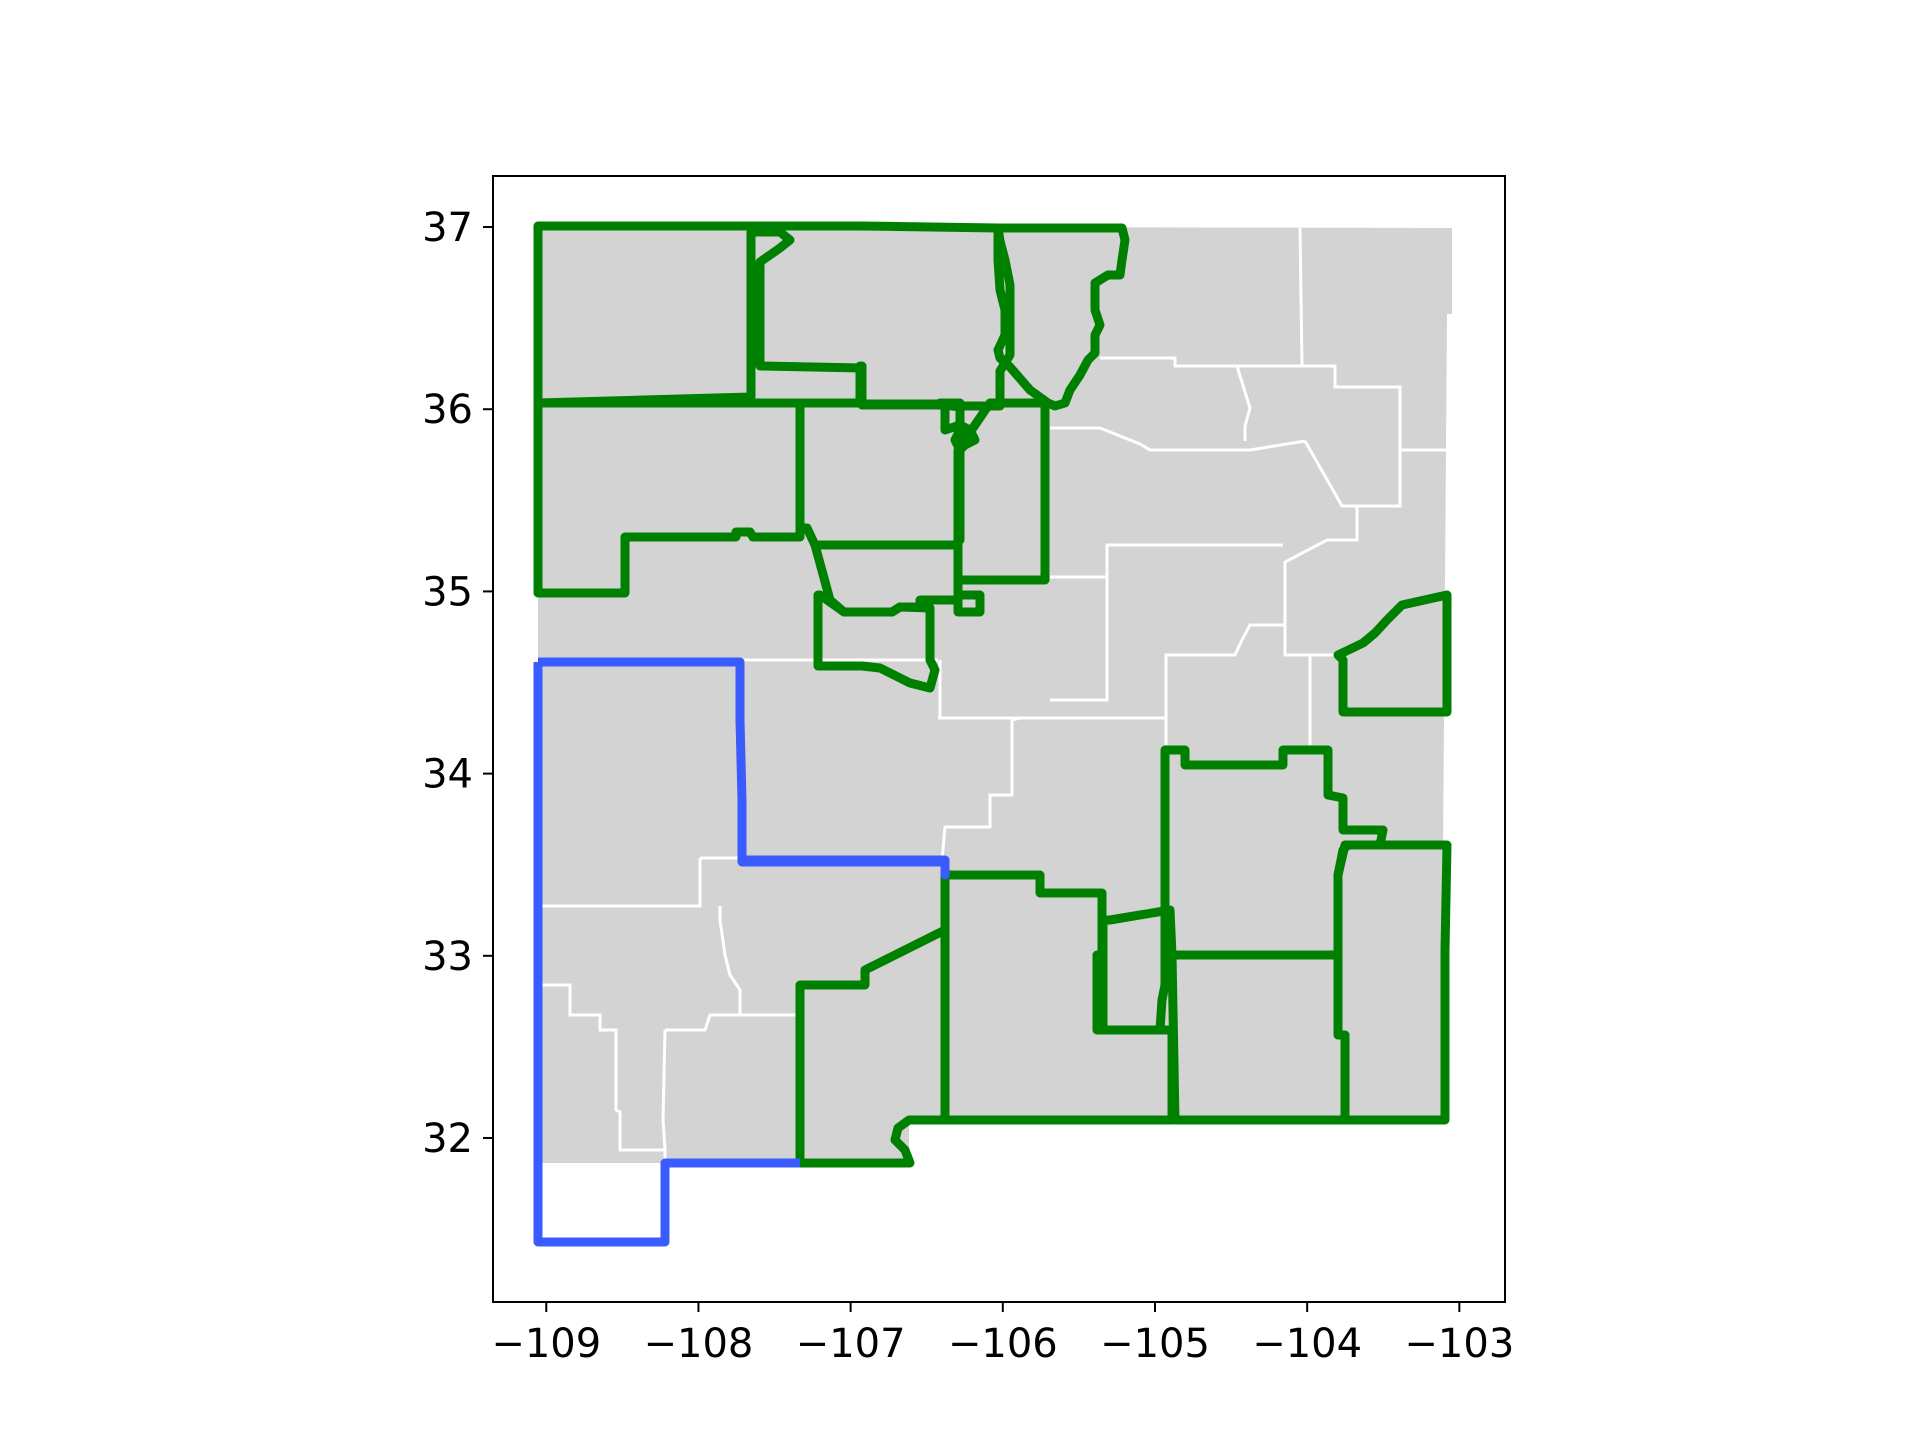  I want to click on green-region-quay, so click(1392, 653).